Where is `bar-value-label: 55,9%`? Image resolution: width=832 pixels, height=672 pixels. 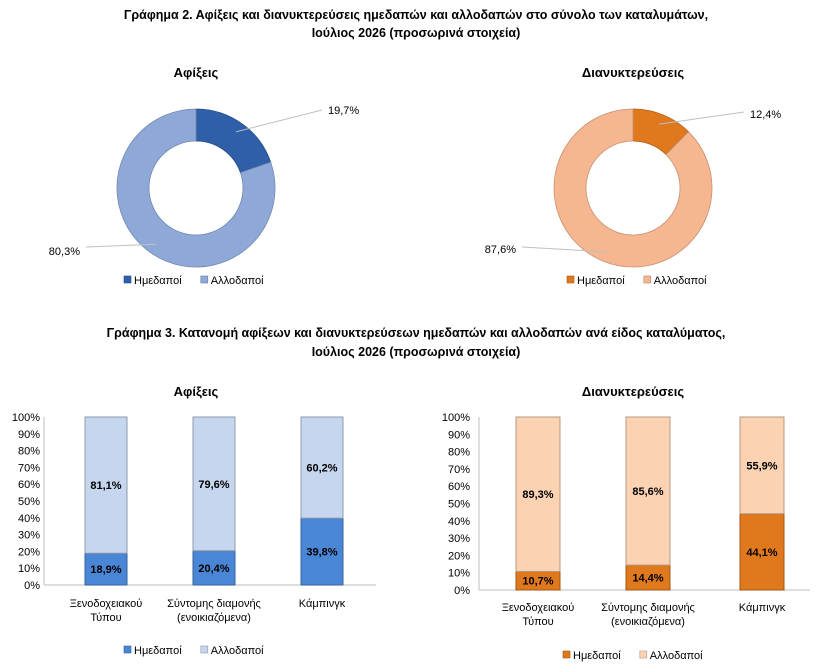
bar-value-label: 55,9% is located at coordinates (761, 466).